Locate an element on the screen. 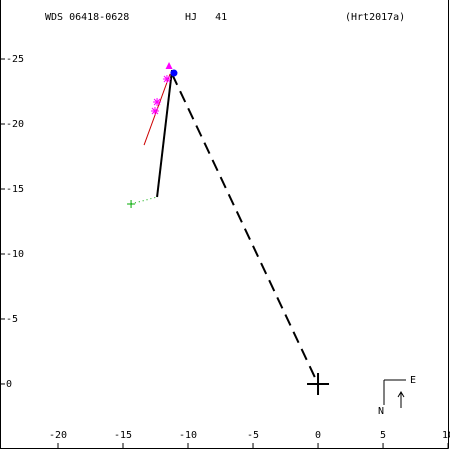  compass is located at coordinates (394, 393).